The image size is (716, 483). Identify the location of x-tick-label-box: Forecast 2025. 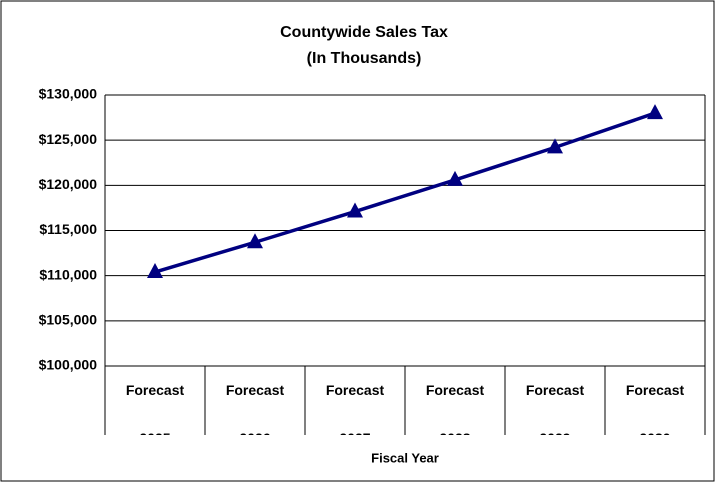
(155, 408).